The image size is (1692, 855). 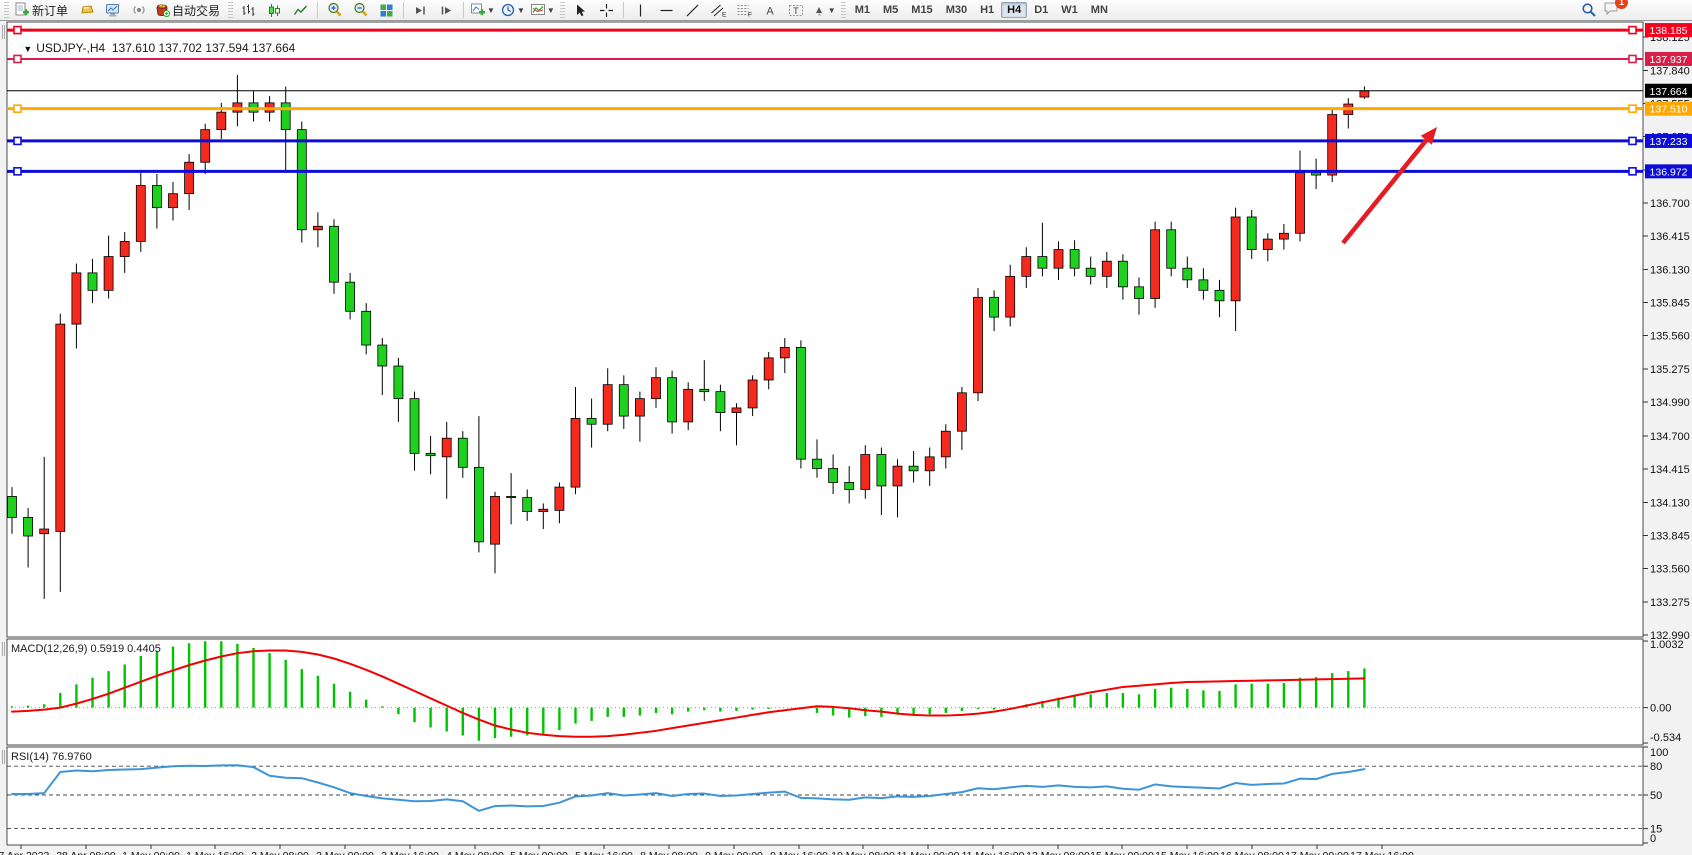 What do you see at coordinates (606, 10) in the screenshot?
I see `crosshair-button` at bounding box center [606, 10].